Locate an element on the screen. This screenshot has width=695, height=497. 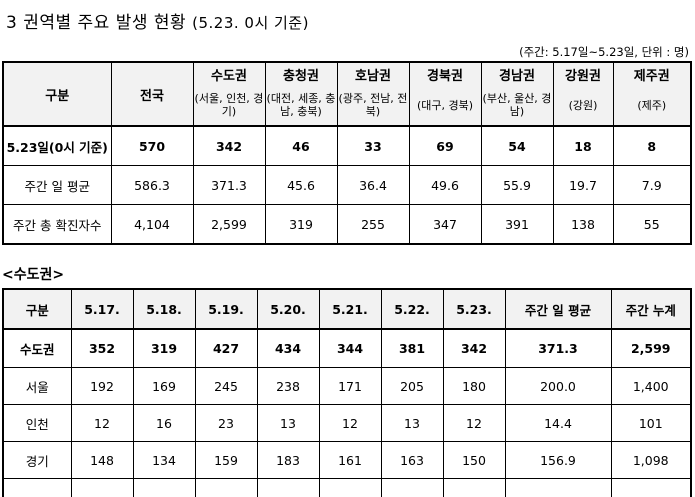
table-cell: 171 is located at coordinates (350, 386).